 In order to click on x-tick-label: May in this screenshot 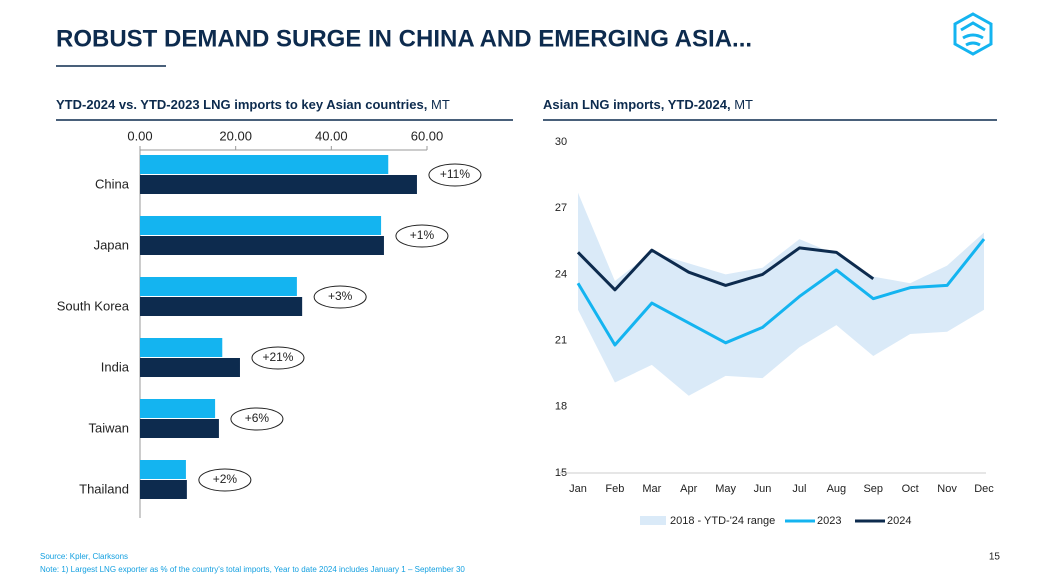, I will do `click(725, 489)`.